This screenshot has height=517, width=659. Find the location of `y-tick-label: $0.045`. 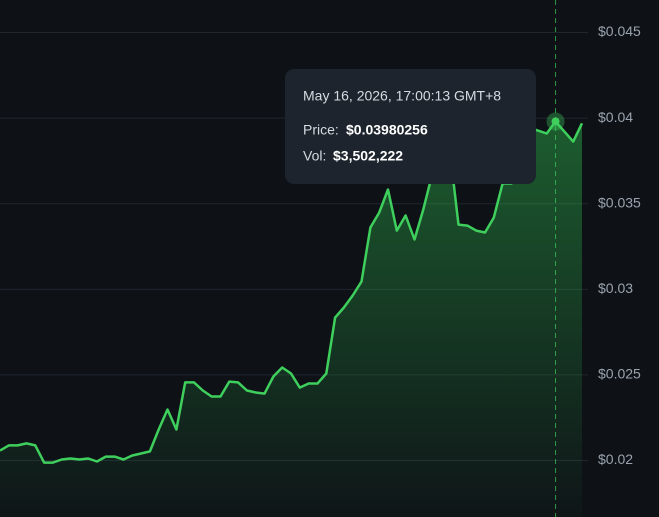

y-tick-label: $0.045 is located at coordinates (619, 31).